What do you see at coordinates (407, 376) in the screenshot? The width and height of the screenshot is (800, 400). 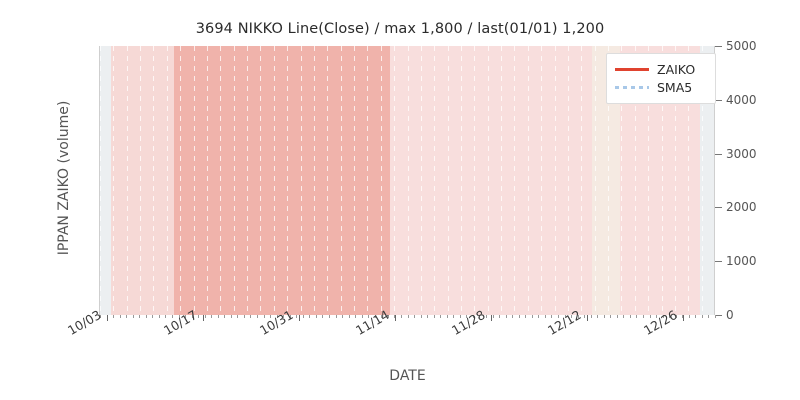 I see `x-axis-label: DATE` at bounding box center [407, 376].